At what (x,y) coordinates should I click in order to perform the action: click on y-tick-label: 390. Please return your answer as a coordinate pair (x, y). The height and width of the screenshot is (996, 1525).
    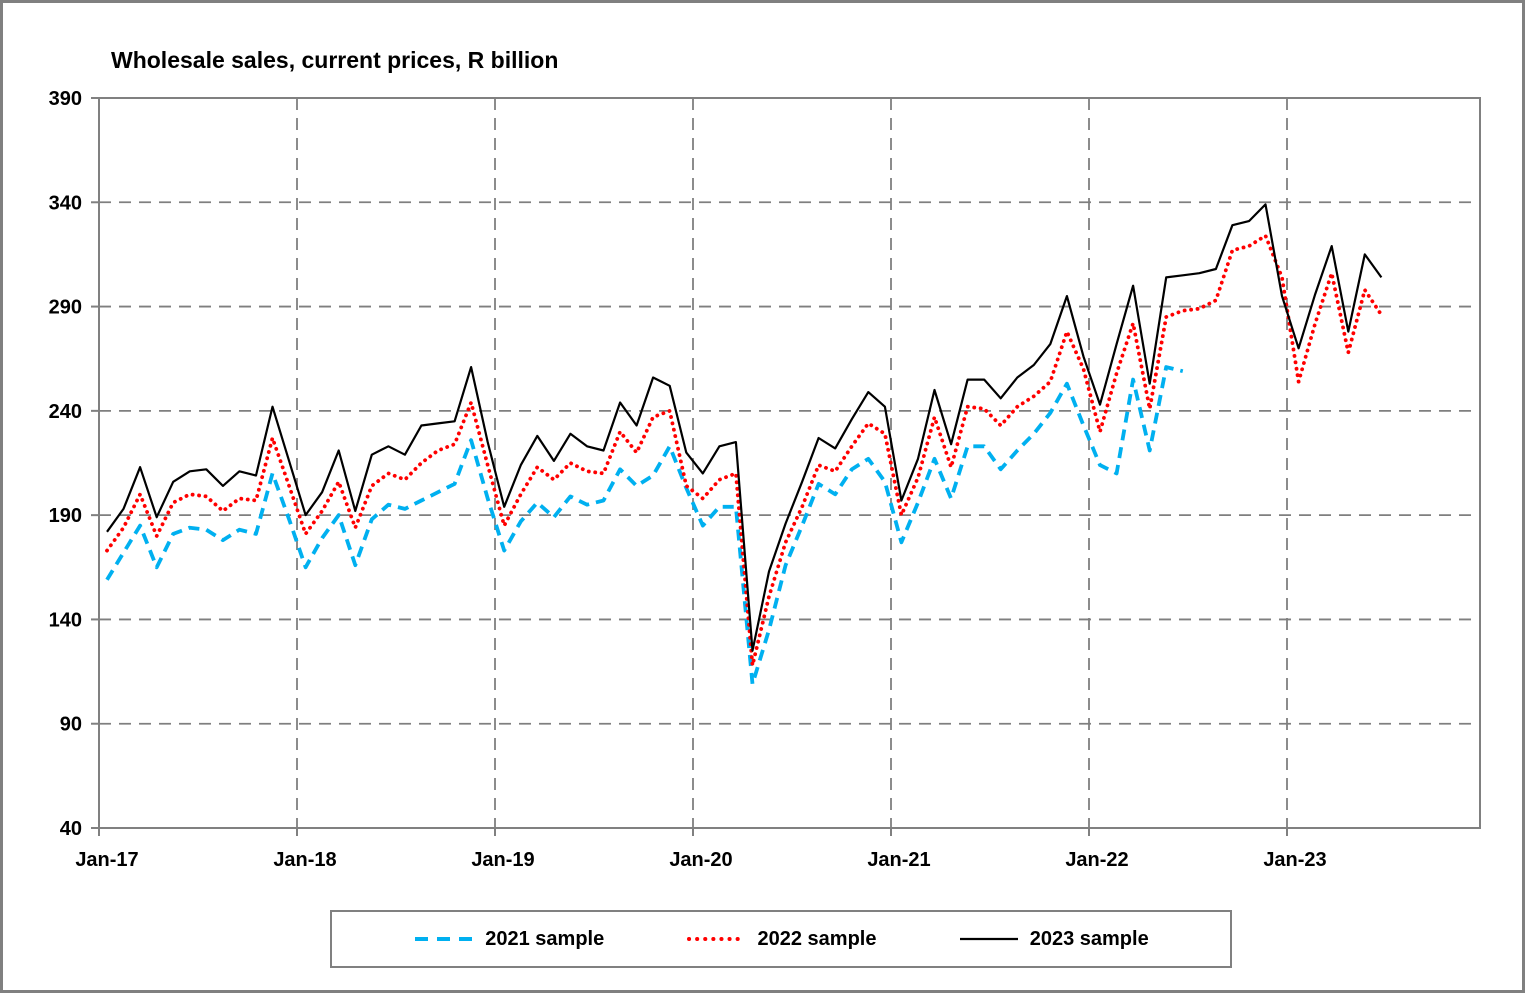
    Looking at the image, I should click on (65, 99).